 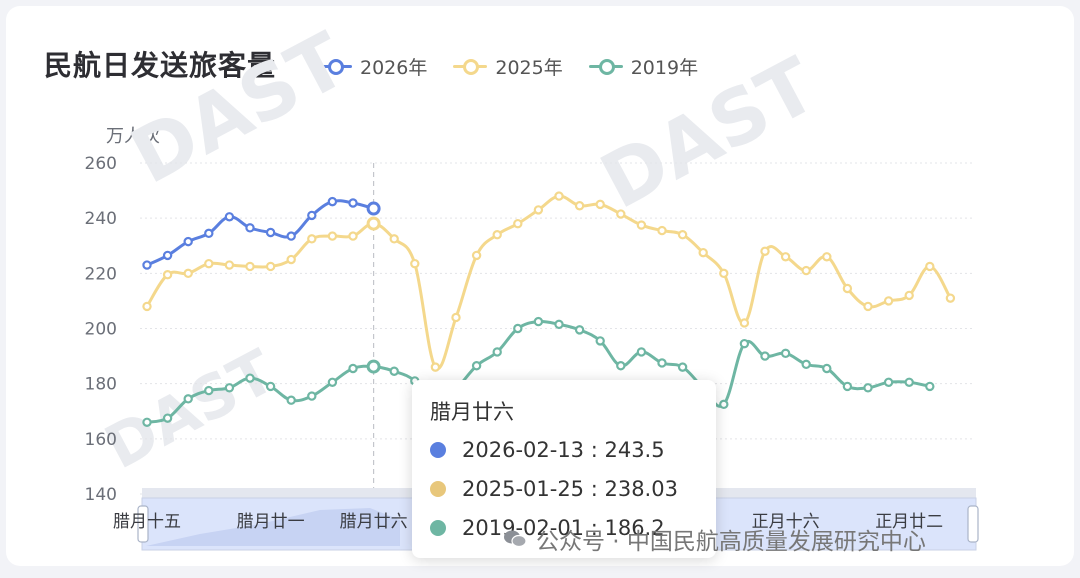 I want to click on chart-legend: 2026年 2025年 2019年, so click(x=521, y=66).